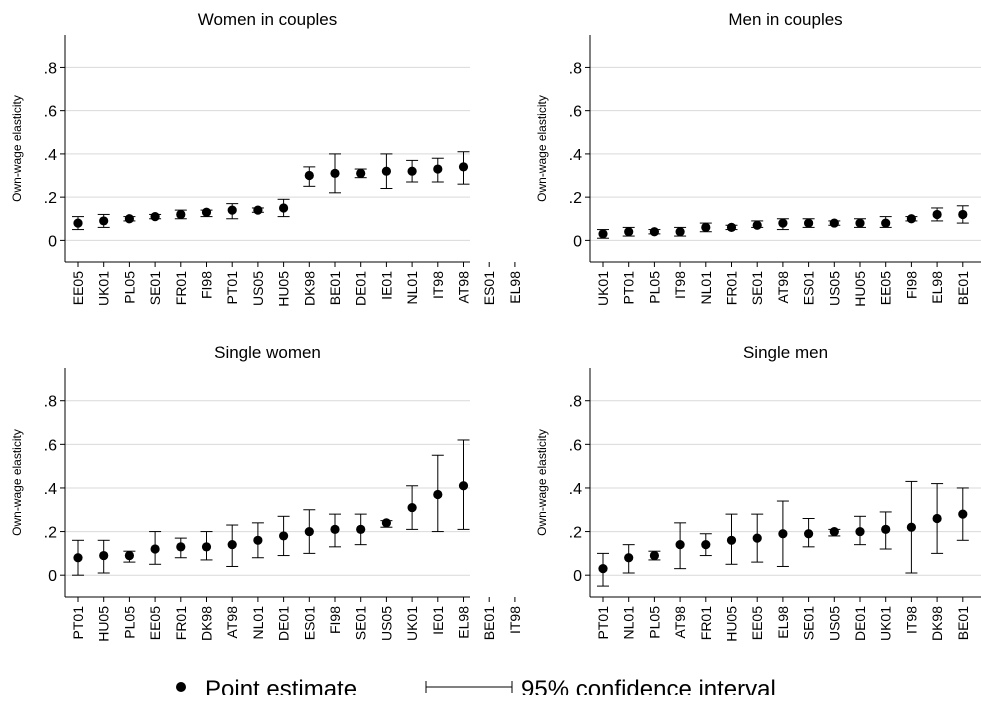 Image resolution: width=981 pixels, height=702 pixels. I want to click on x-tick-label-US05: US05, so click(386, 623).